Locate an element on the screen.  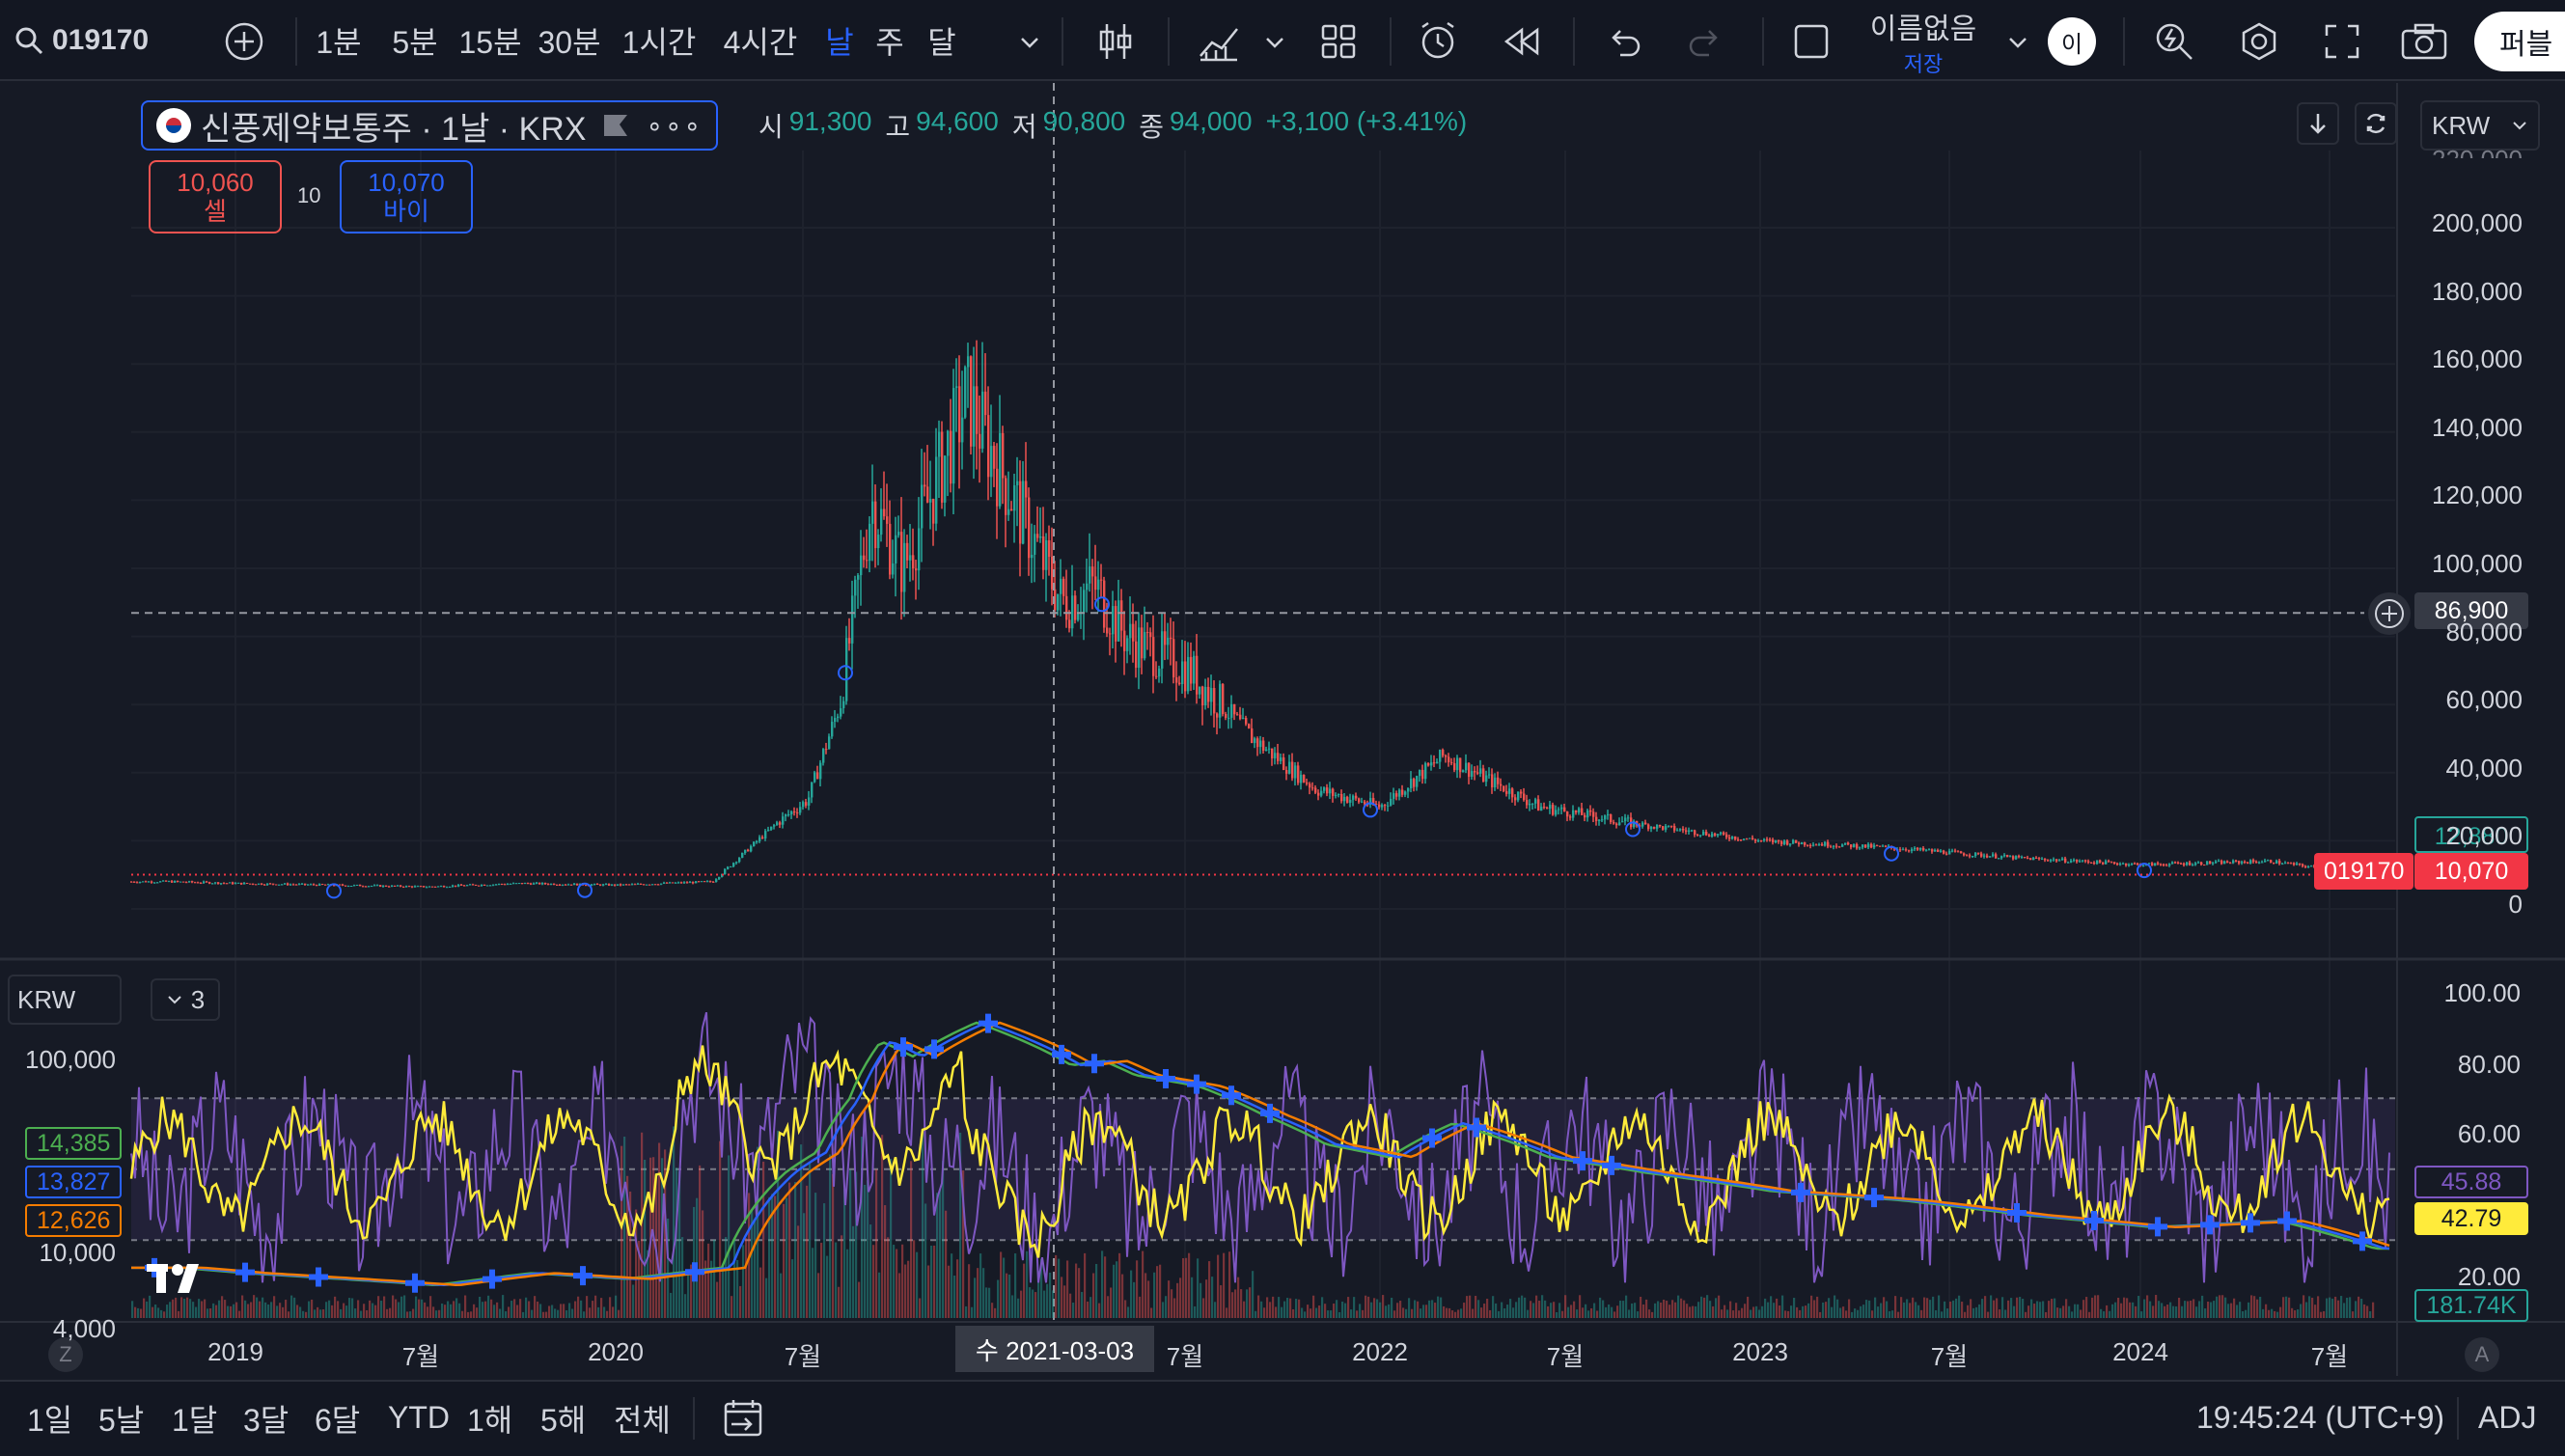
range-1: 5날 is located at coordinates (121, 1420).